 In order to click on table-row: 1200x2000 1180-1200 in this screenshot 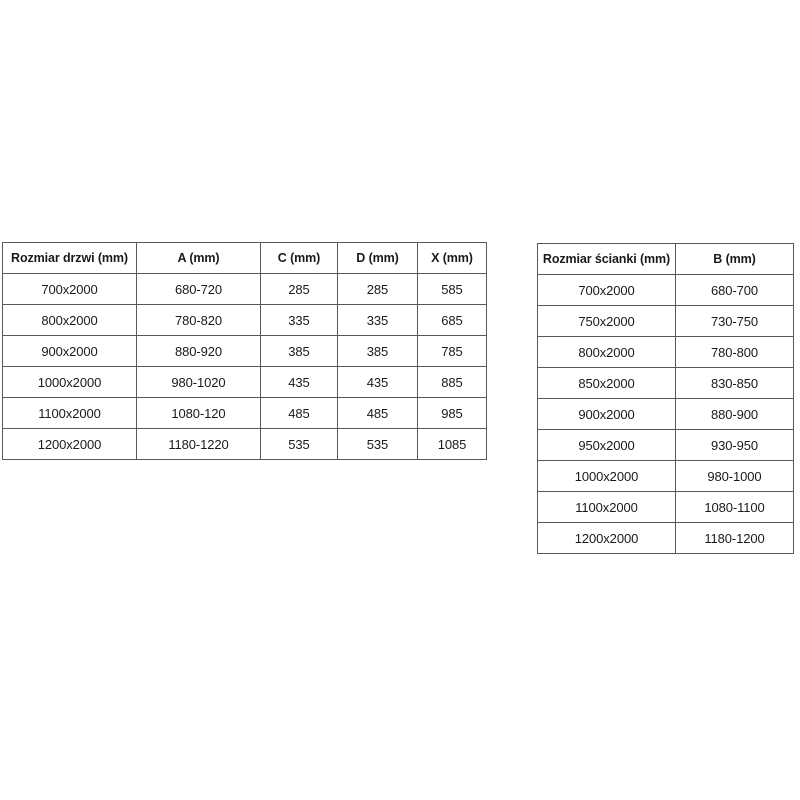, I will do `click(665, 538)`.